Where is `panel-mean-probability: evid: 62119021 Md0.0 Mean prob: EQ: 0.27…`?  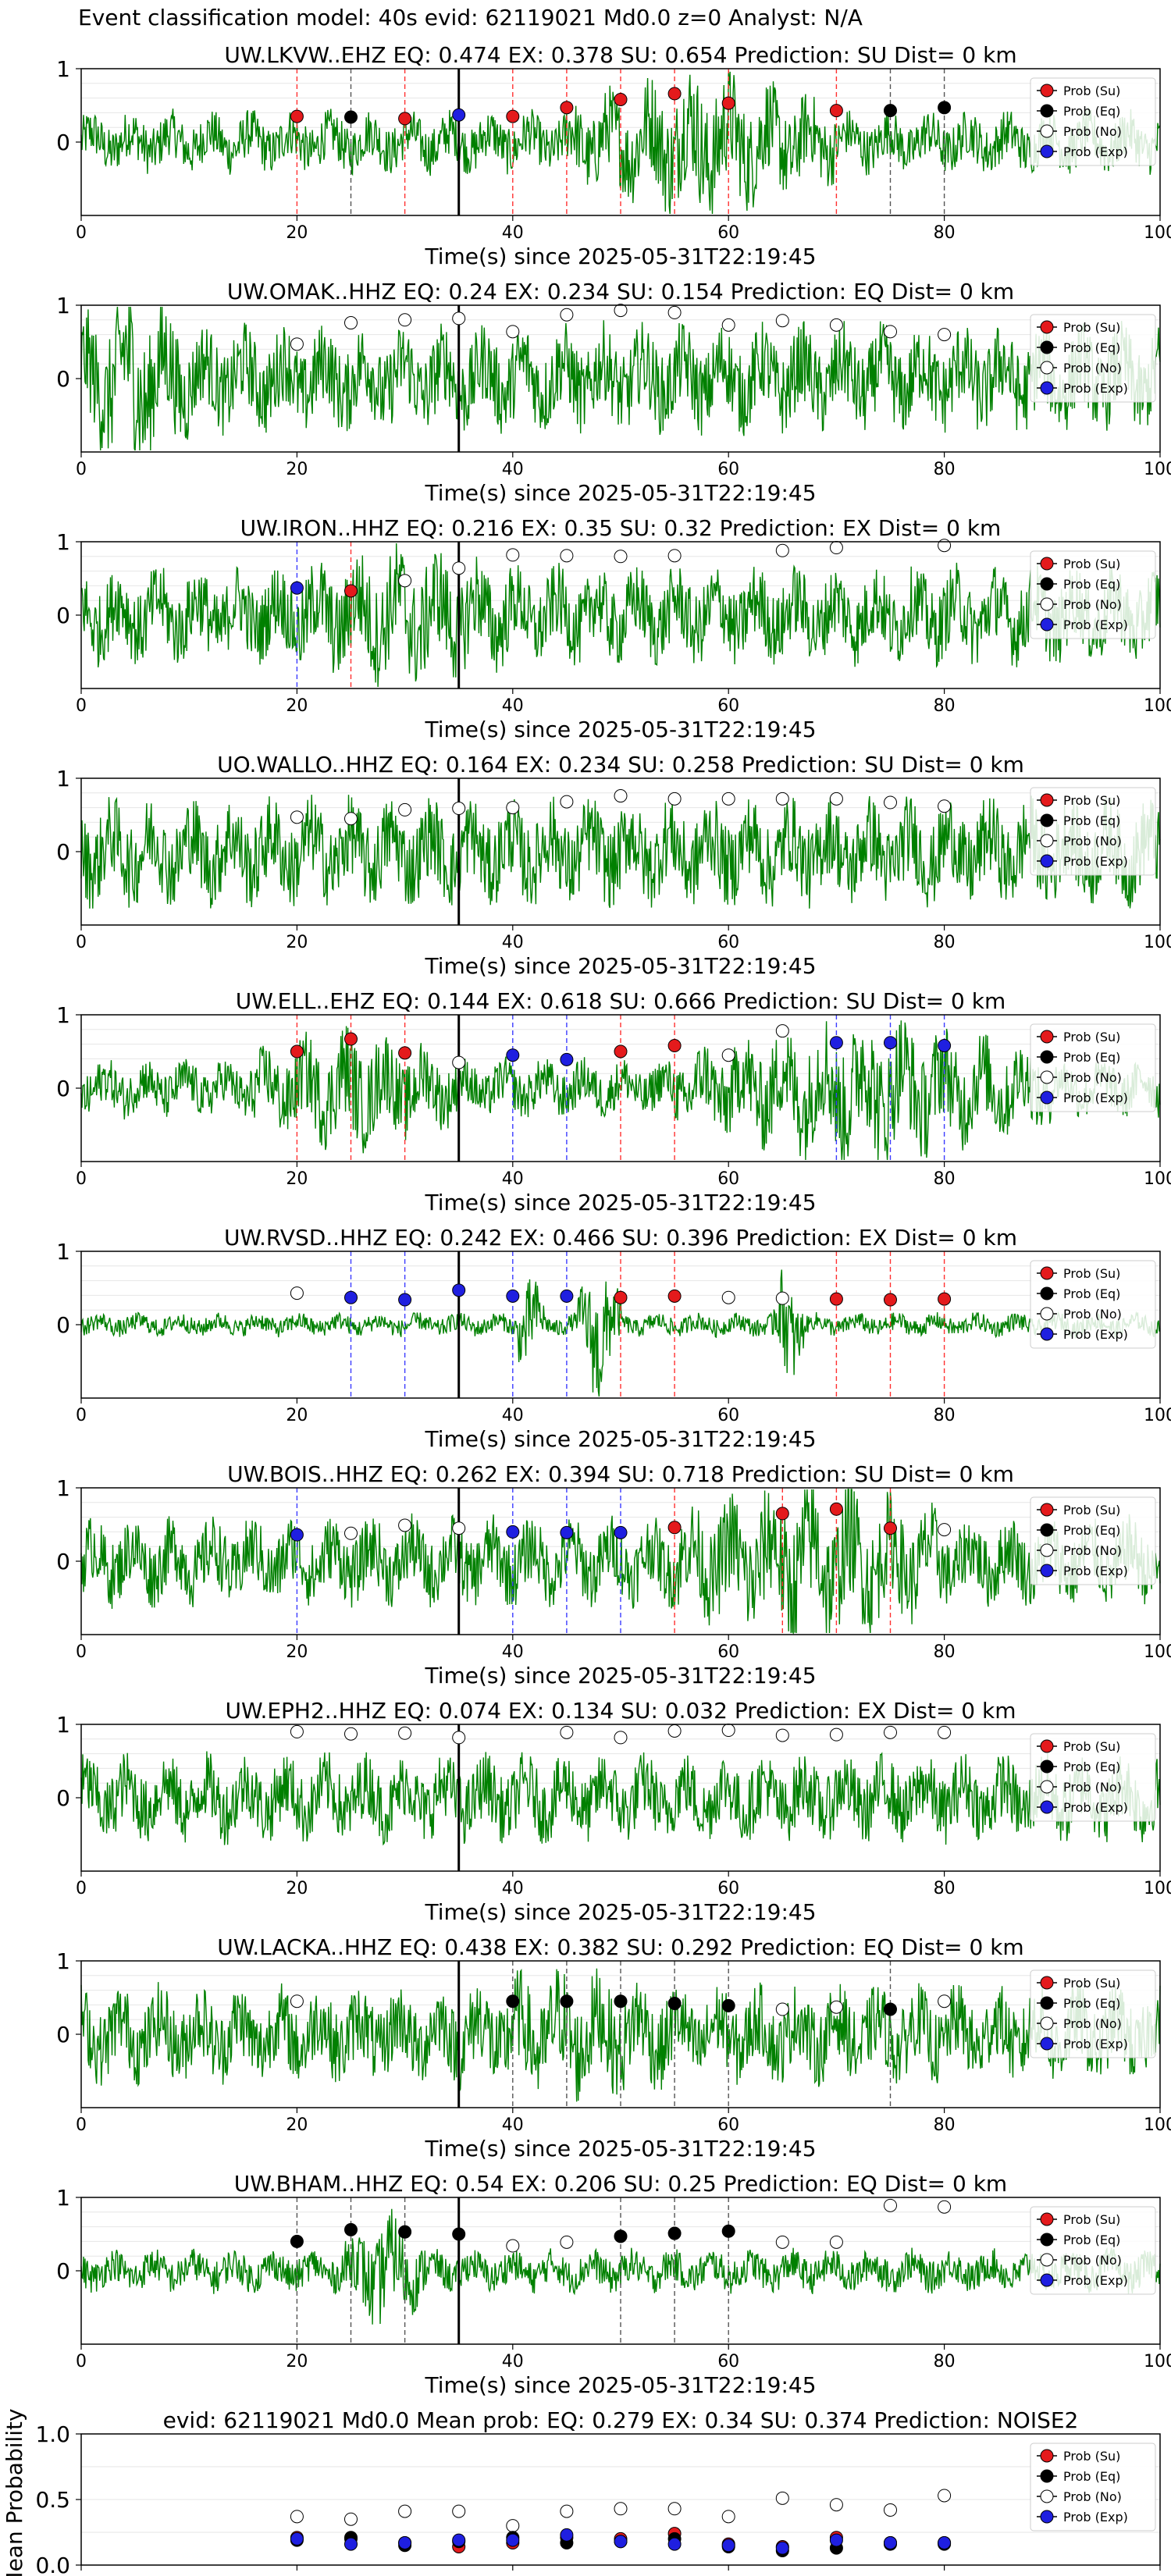
panel-mean-probability: evid: 62119021 Md0.0 Mean prob: EQ: 0.27… is located at coordinates (581, 2491).